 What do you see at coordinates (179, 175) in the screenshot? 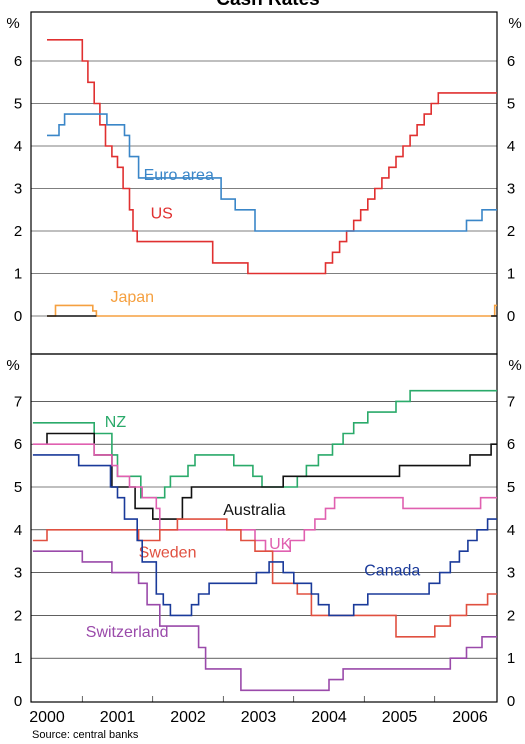
I see `series-label-euro-area: Euro area` at bounding box center [179, 175].